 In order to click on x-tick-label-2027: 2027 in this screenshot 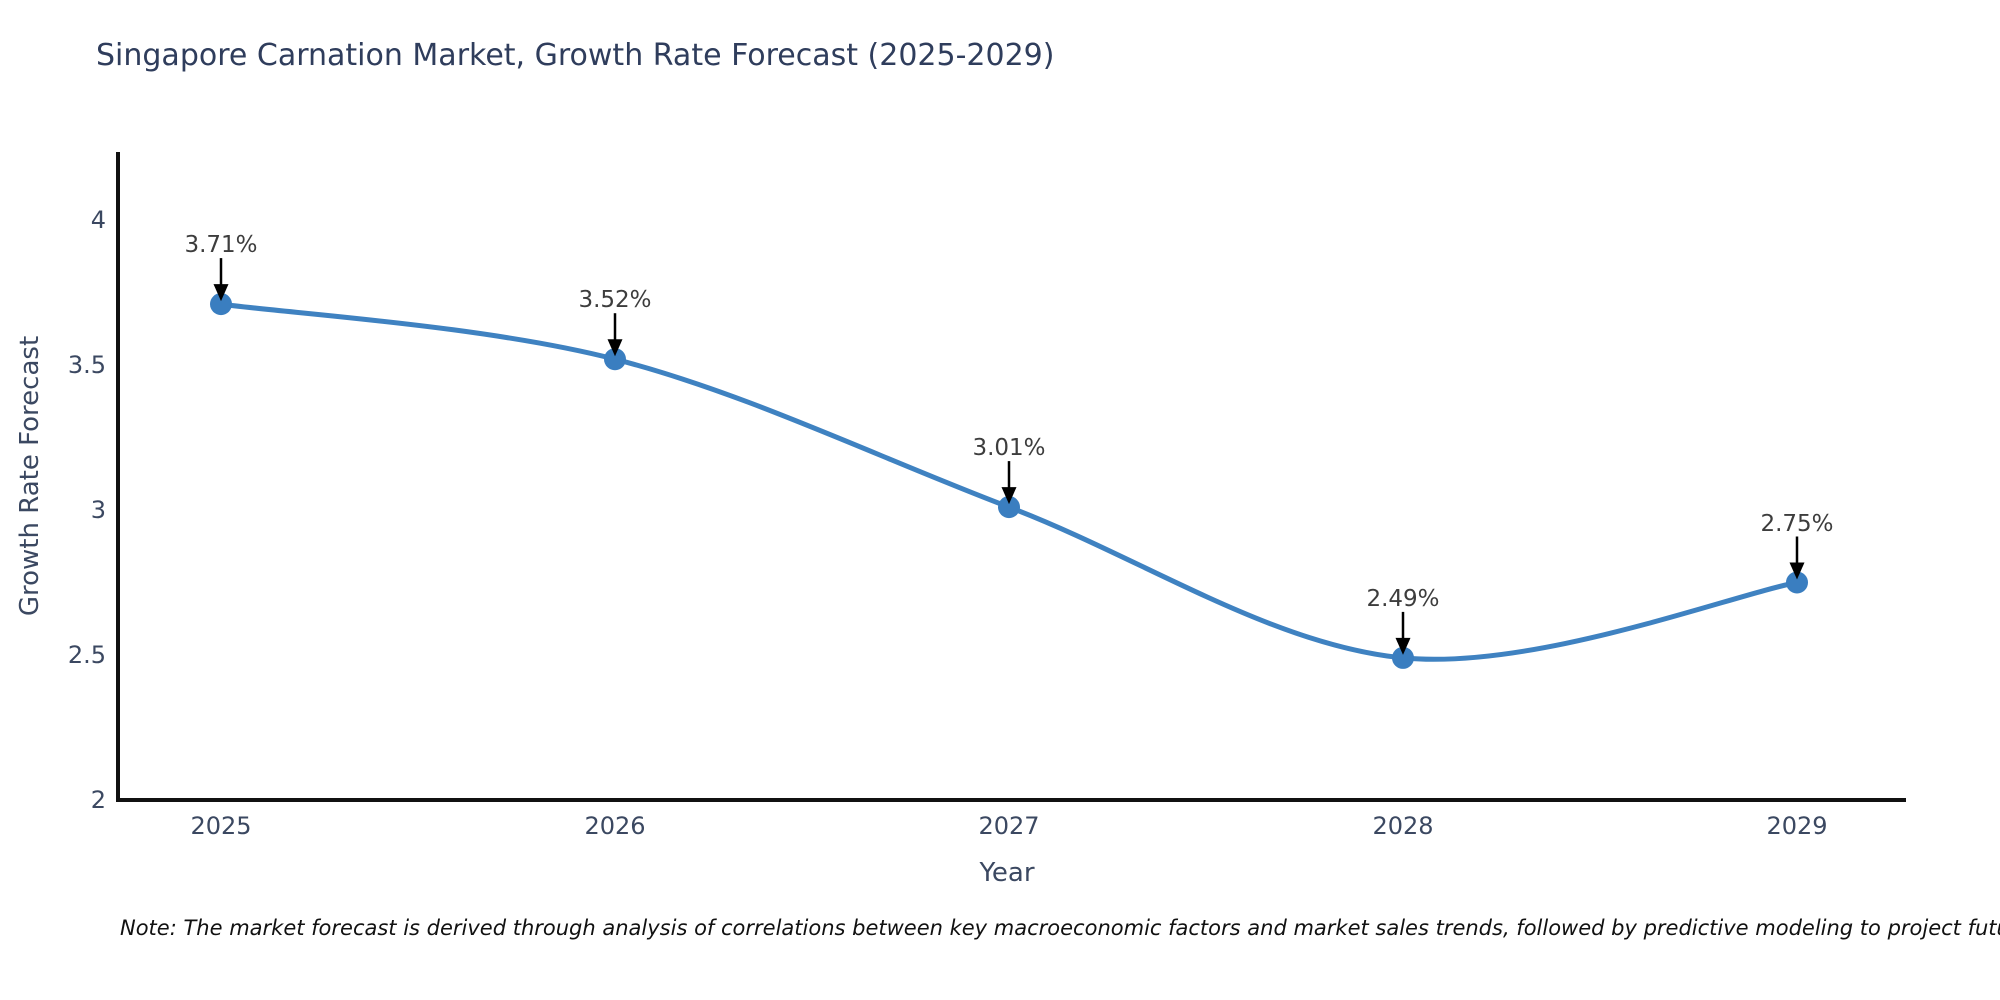, I will do `click(1009, 826)`.